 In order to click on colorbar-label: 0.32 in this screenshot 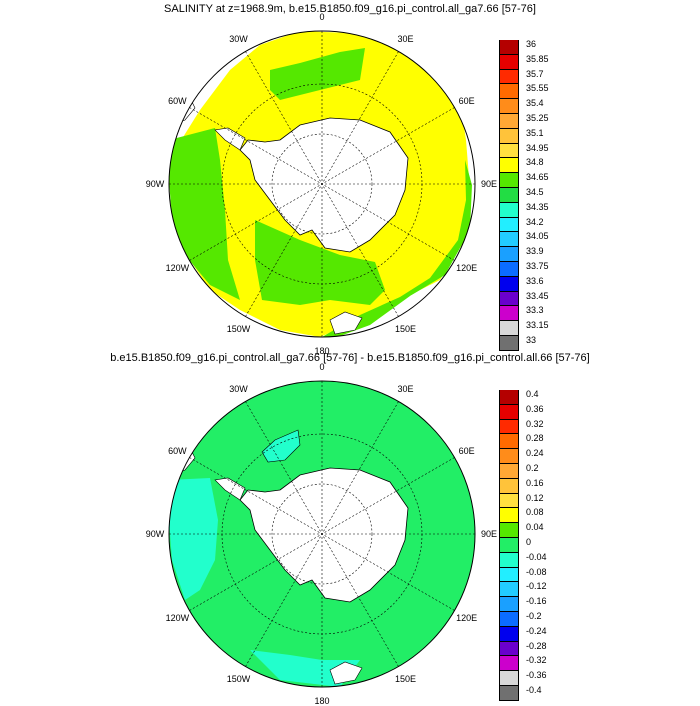, I will do `click(535, 423)`.